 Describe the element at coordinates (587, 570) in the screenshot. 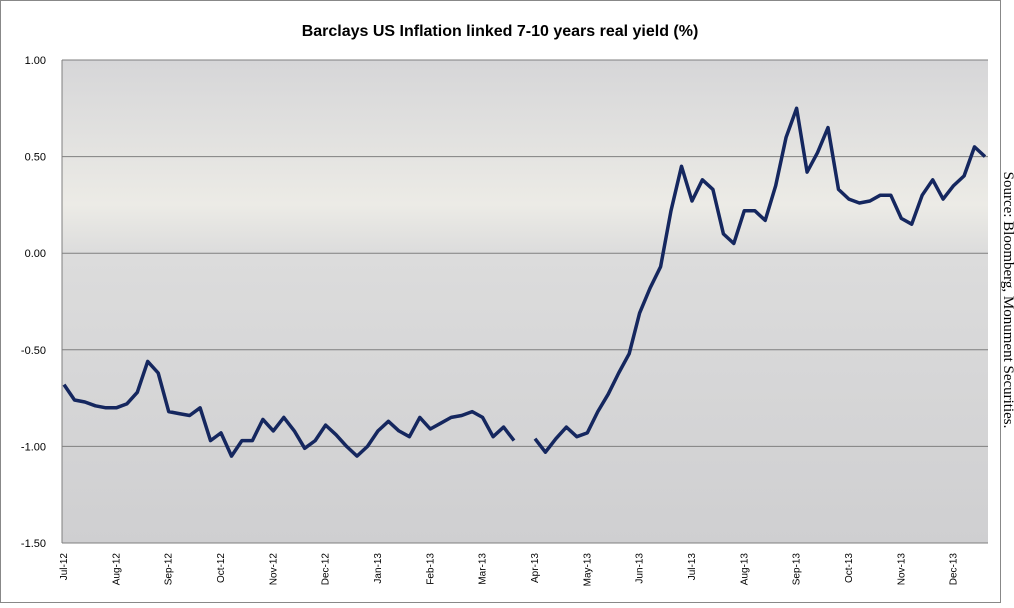

I see `x-tick-label: May-13` at that location.